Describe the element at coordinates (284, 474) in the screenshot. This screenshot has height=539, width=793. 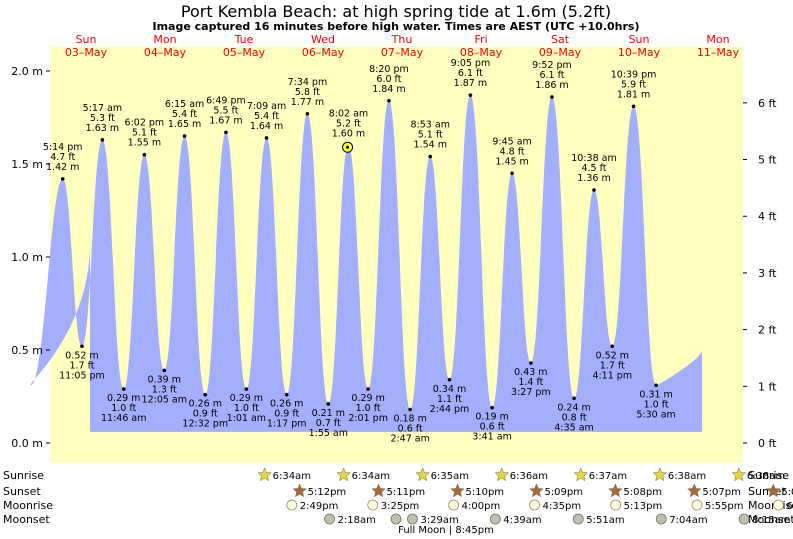
I see `sunrise-event: 6:34am` at that location.